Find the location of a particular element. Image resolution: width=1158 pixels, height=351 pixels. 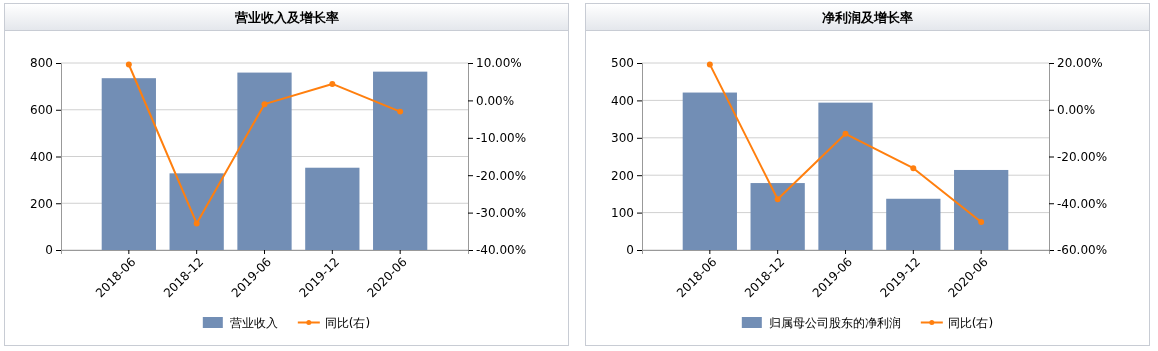

y-tick-label: 300 is located at coordinates (622, 138).